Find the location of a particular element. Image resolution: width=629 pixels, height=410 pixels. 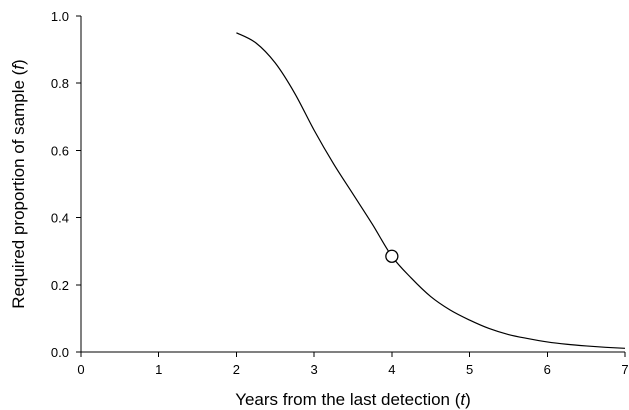

y-tick-label: 0.4 is located at coordinates (60, 218).